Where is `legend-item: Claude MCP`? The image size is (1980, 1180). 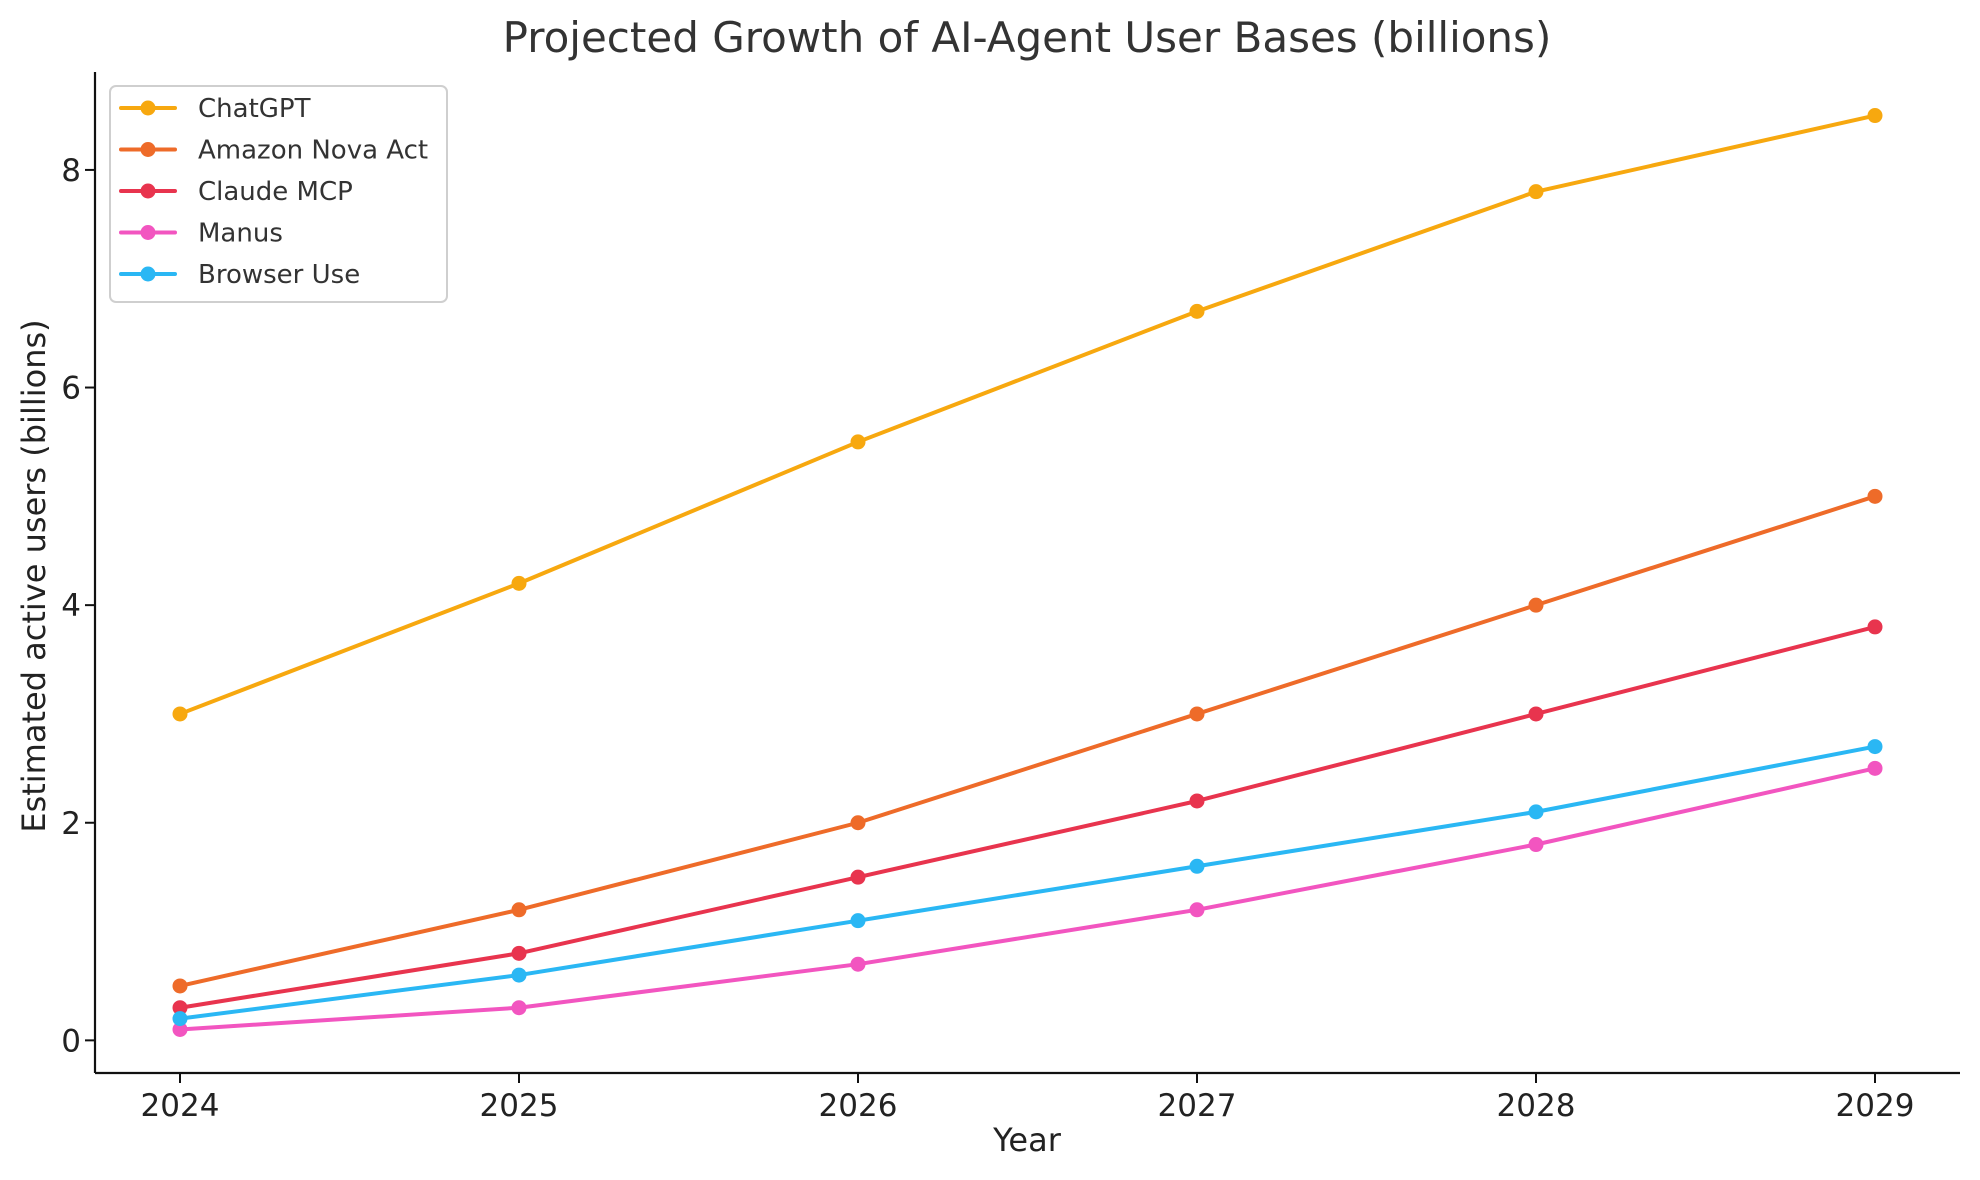
legend-item: Claude MCP is located at coordinates (236, 192).